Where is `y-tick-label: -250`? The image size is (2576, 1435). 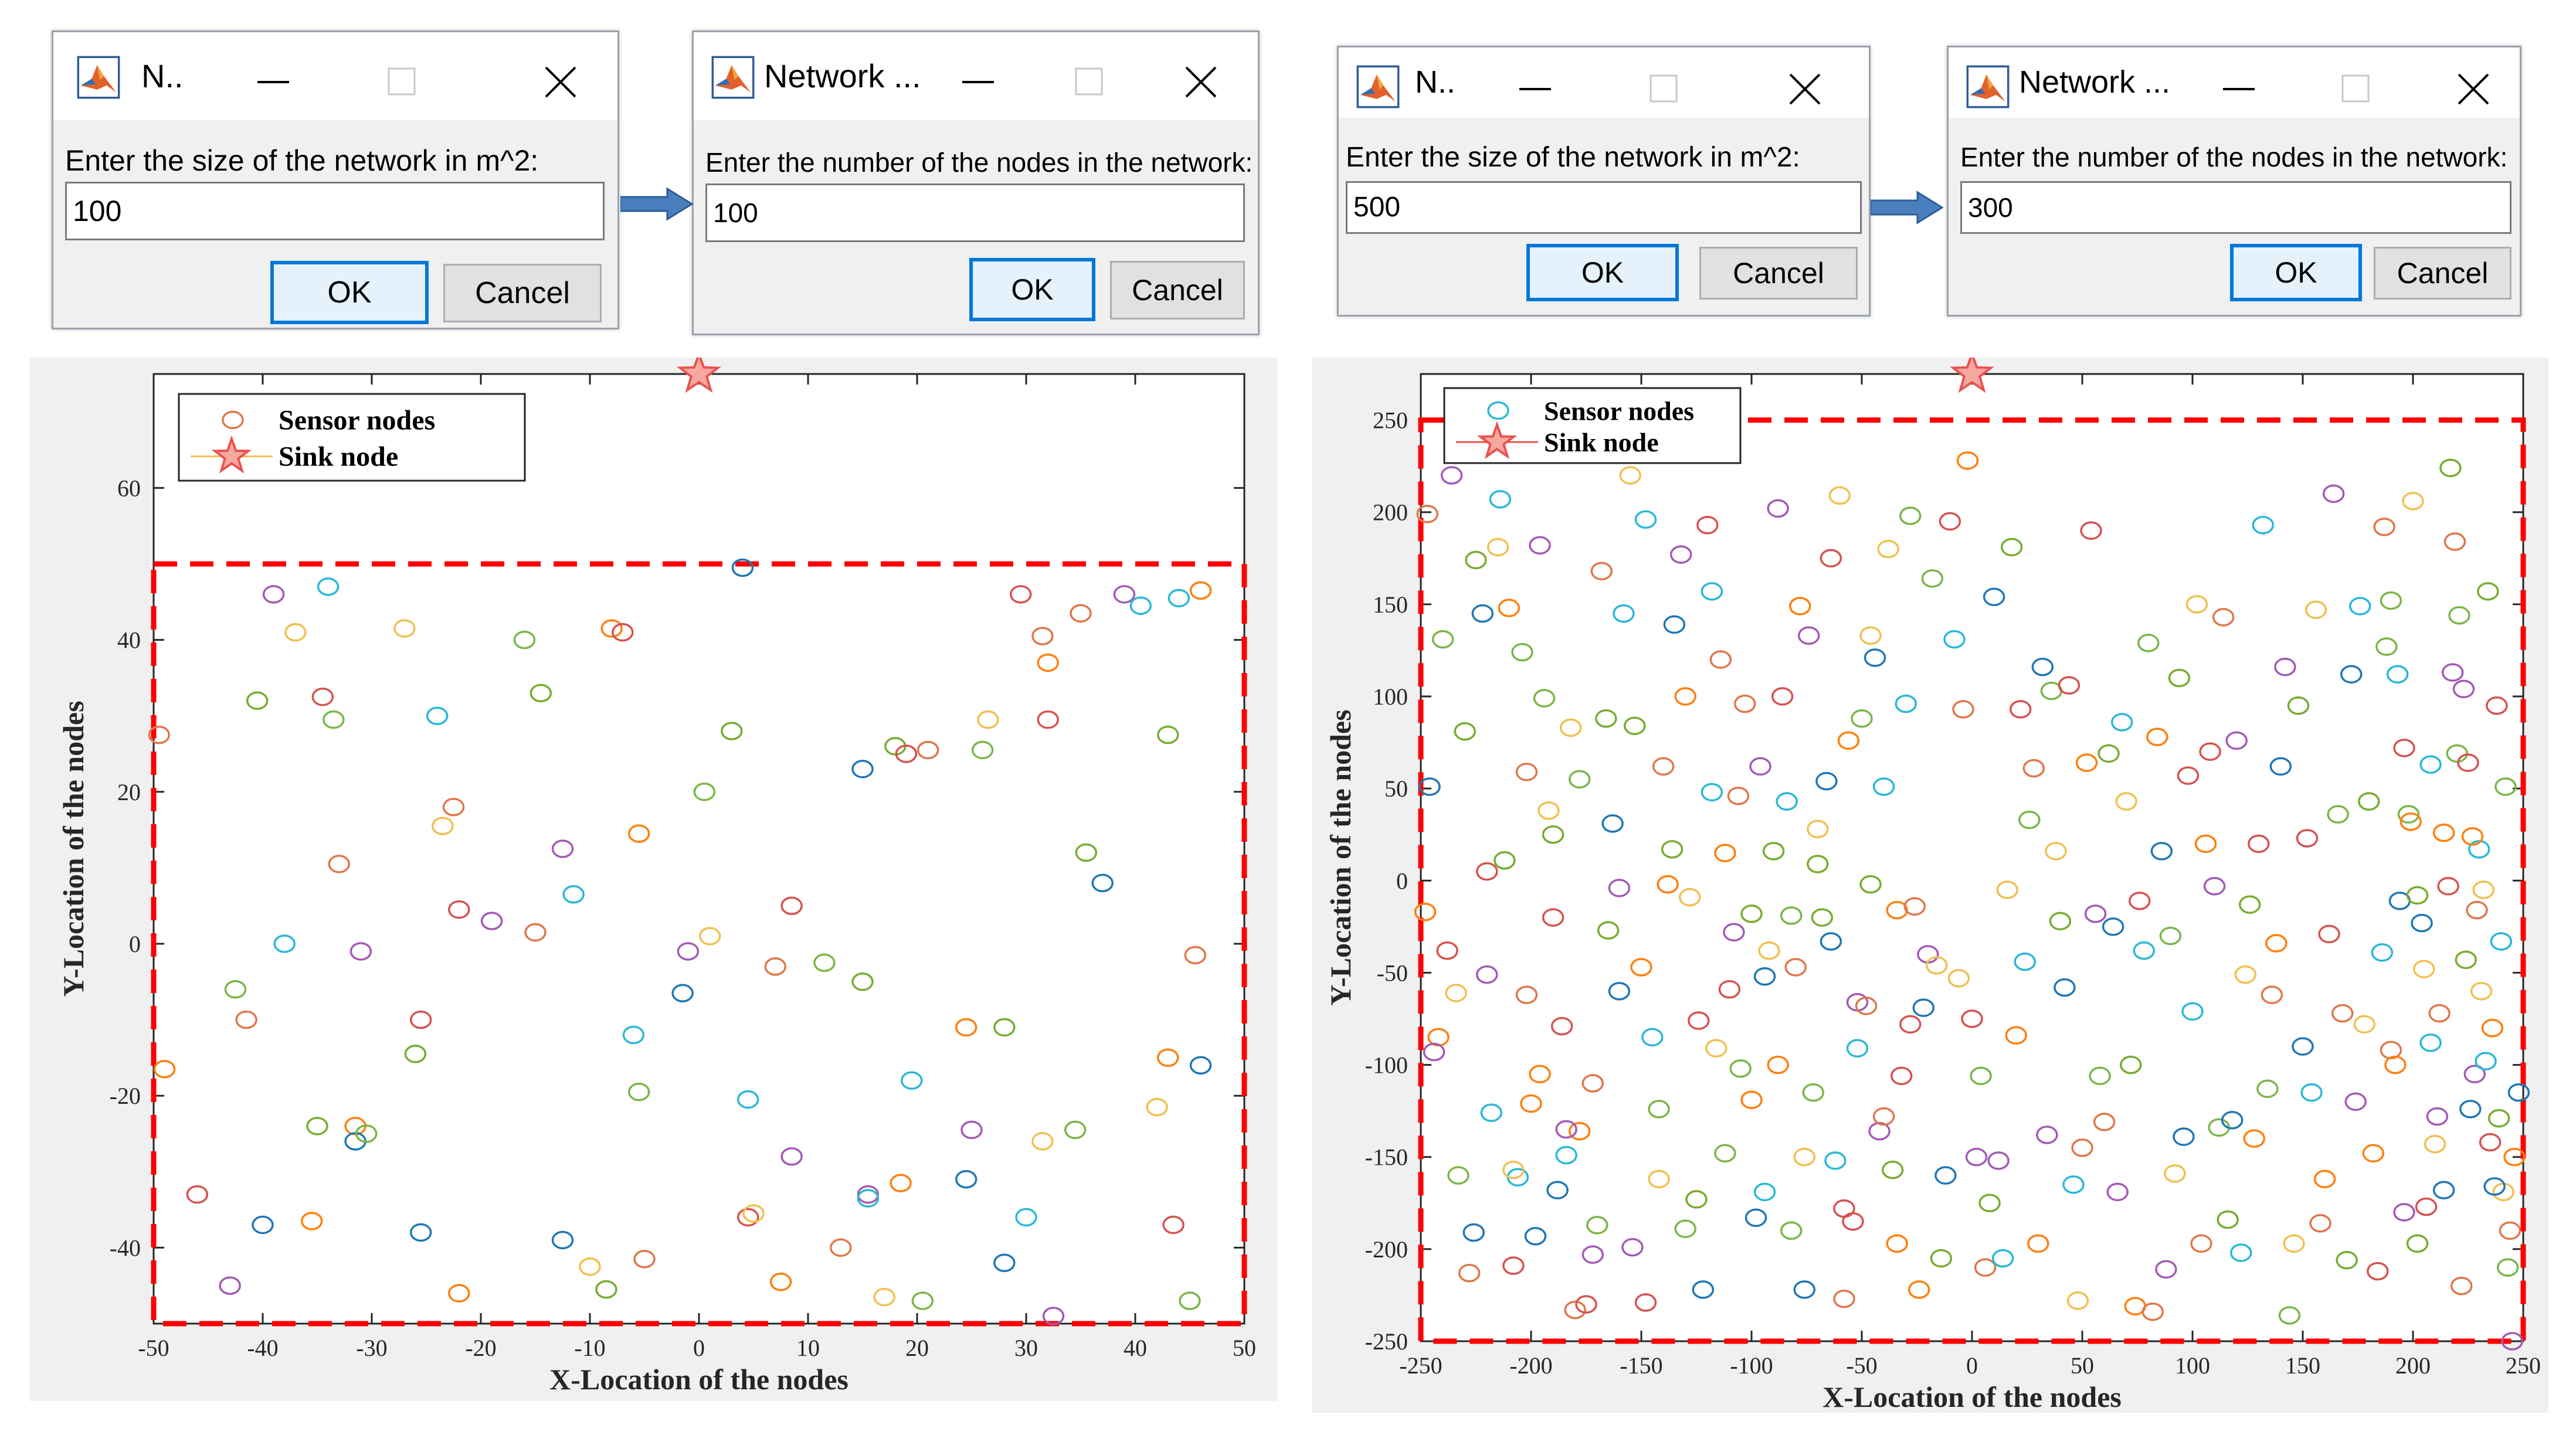 y-tick-label: -250 is located at coordinates (1386, 1341).